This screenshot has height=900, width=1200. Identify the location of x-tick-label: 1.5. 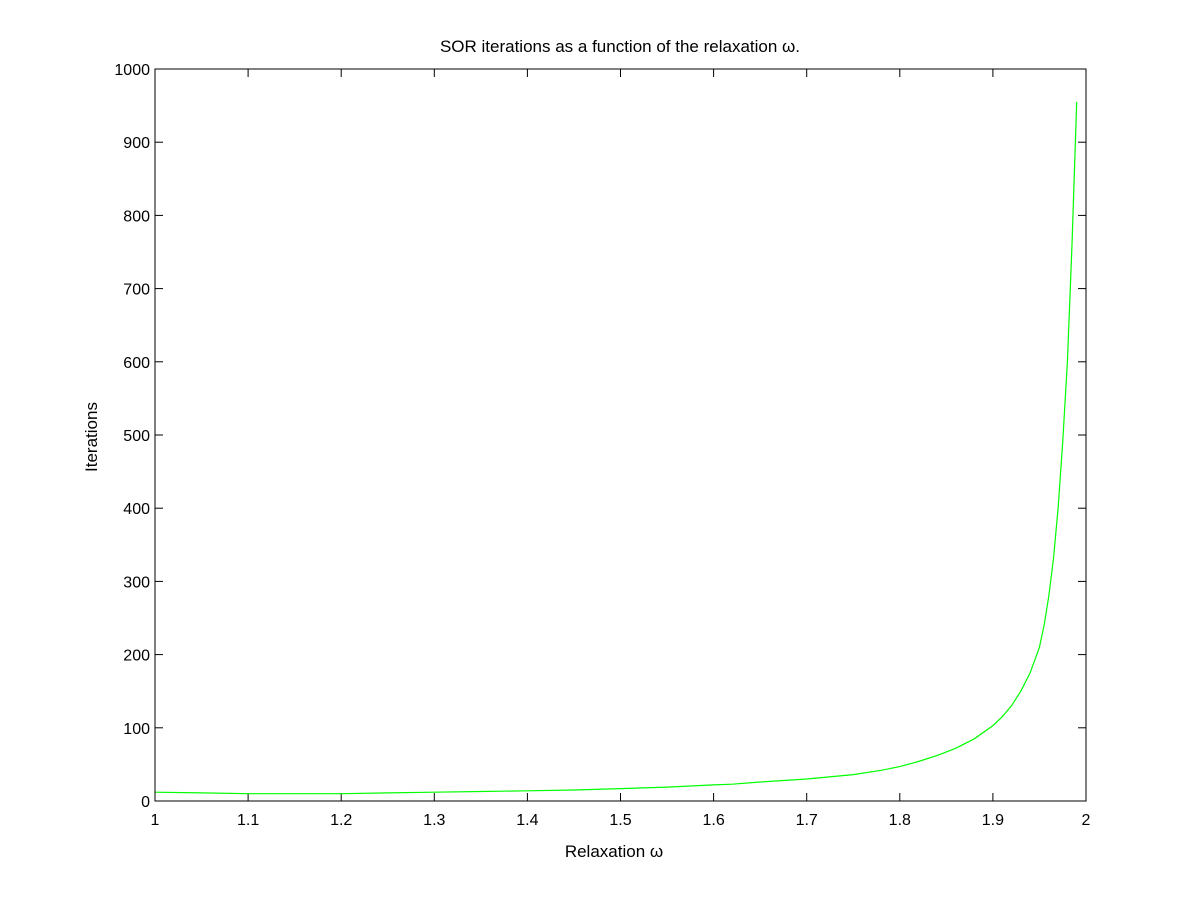
(620, 820).